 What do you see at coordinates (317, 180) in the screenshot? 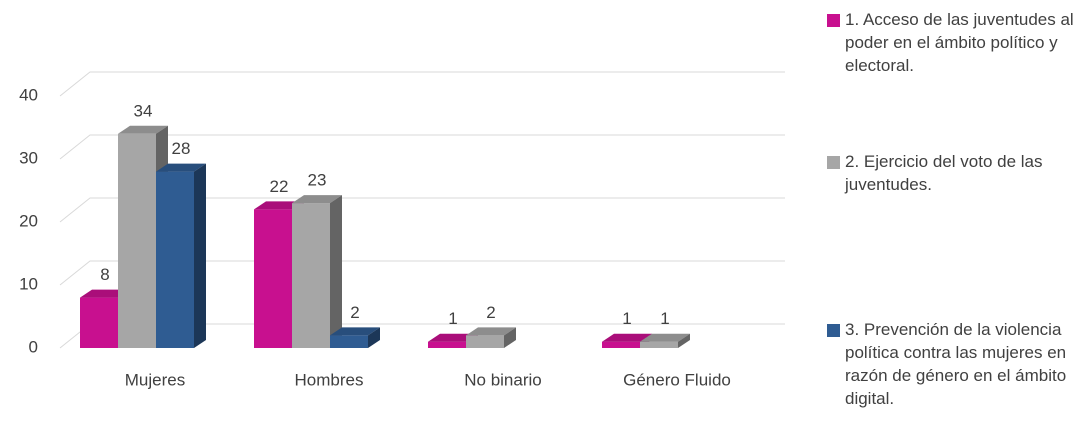
I see `data-label: 23` at bounding box center [317, 180].